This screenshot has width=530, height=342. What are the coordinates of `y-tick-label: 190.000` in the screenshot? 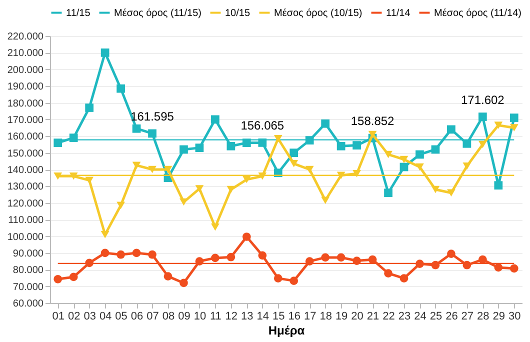 It's located at (25, 87).